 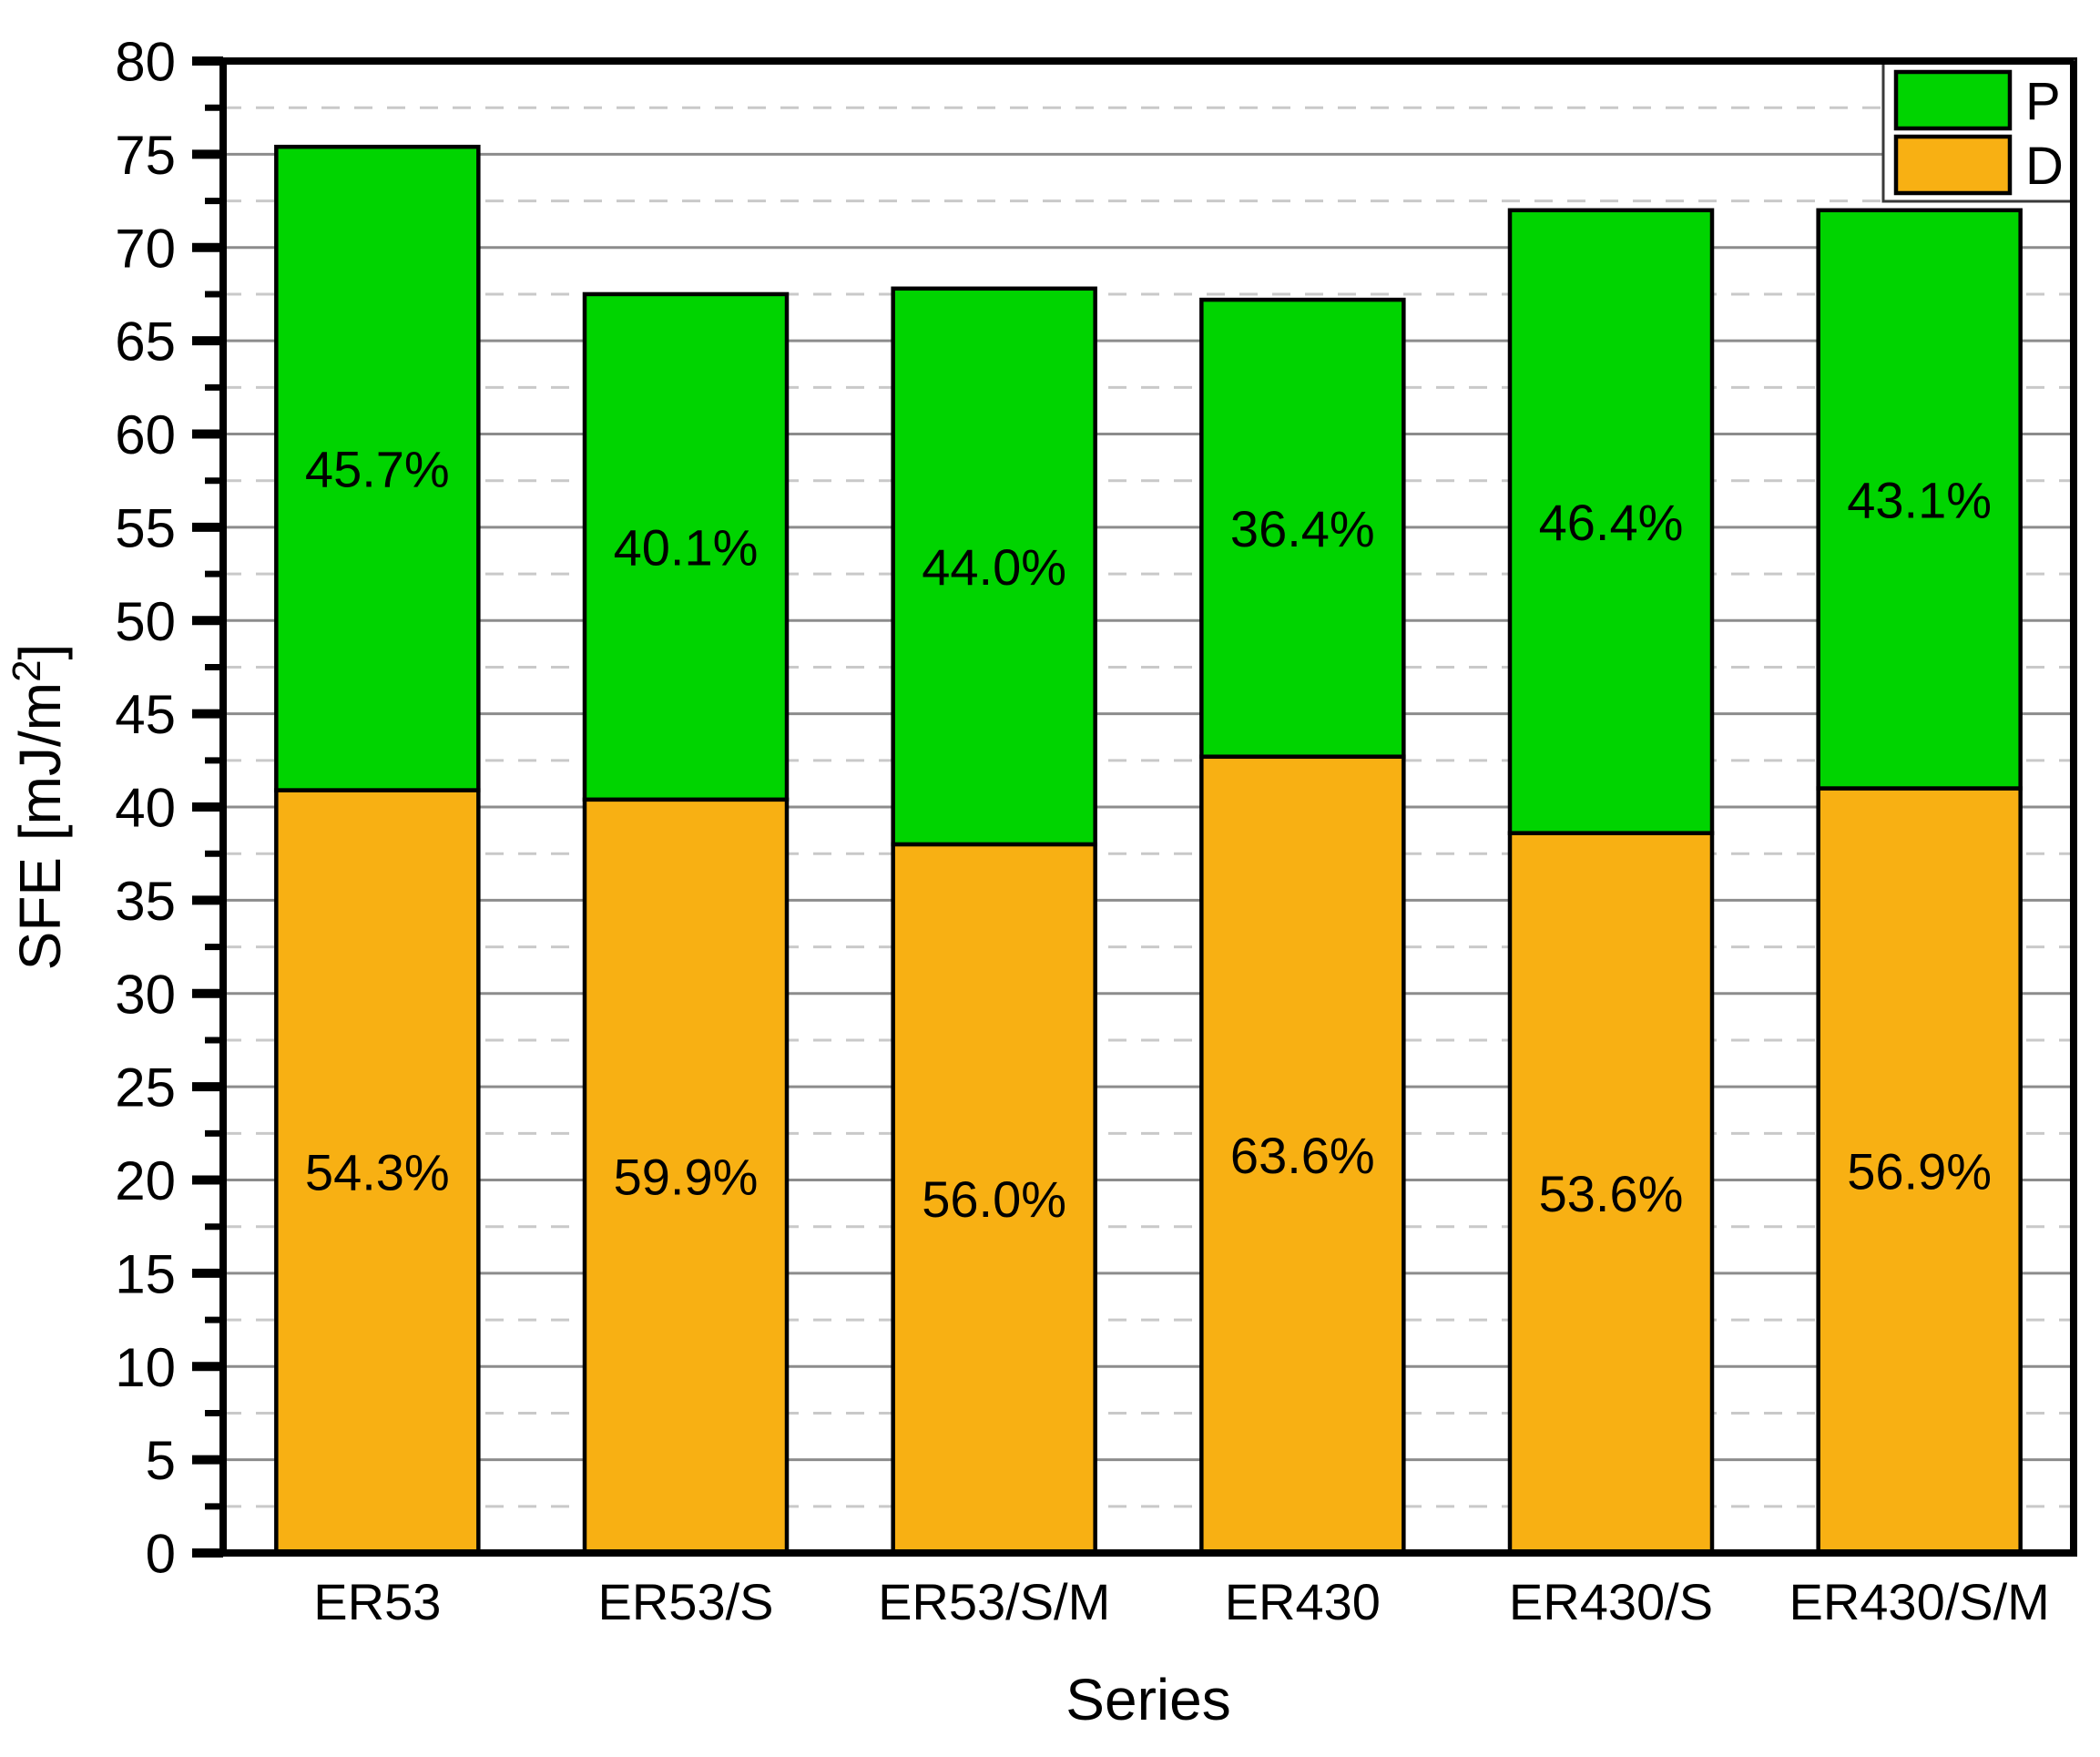 I want to click on legend-swatch-d-icon, so click(x=1953, y=165).